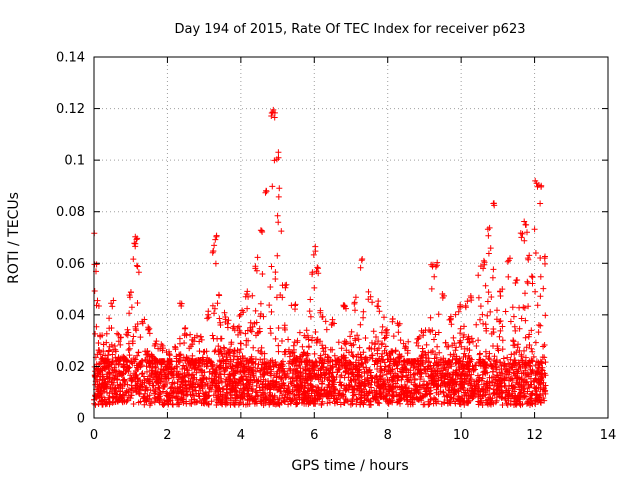 The image size is (640, 480). Describe the element at coordinates (74, 161) in the screenshot. I see `y-tick-label: 0.1` at that location.